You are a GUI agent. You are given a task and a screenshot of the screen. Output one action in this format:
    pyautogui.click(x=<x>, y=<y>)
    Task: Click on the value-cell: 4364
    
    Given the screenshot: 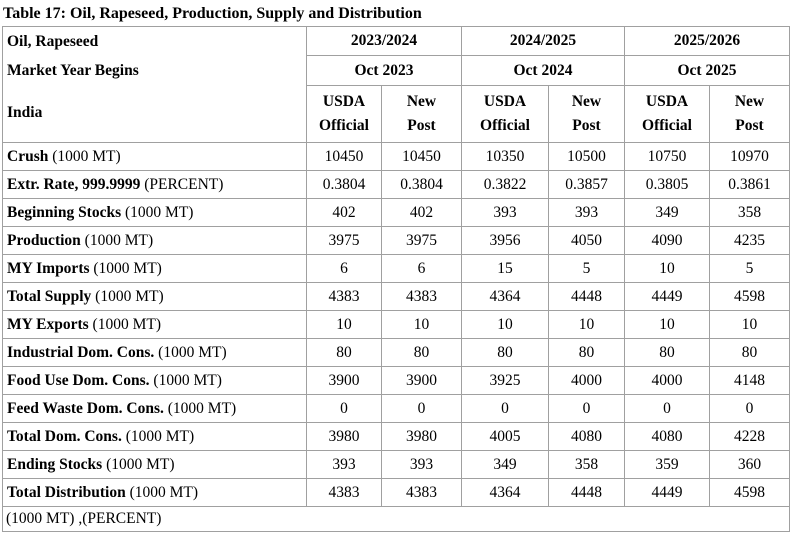 What is the action you would take?
    pyautogui.click(x=505, y=493)
    